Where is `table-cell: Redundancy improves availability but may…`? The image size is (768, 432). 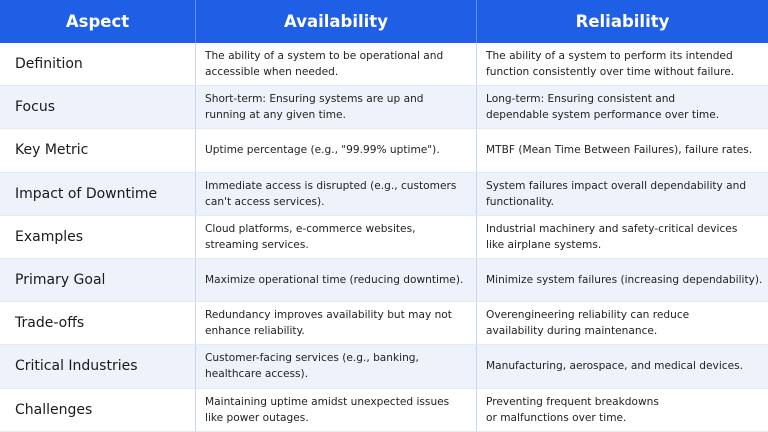
table-cell: Redundancy improves availability but may… is located at coordinates (336, 323).